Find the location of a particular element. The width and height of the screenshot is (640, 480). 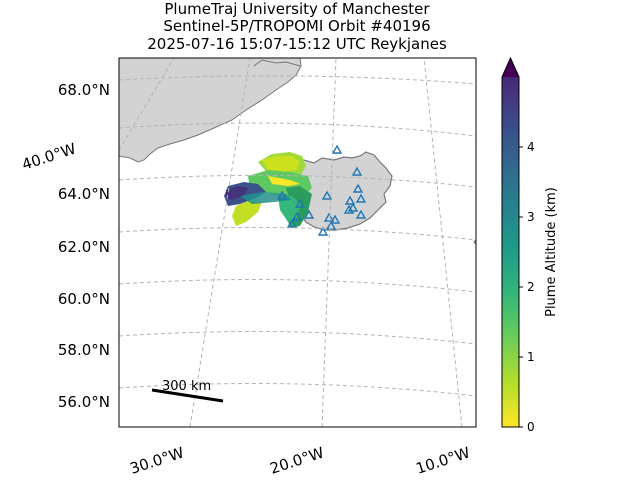

greenland-fjord is located at coordinates (277, 63).